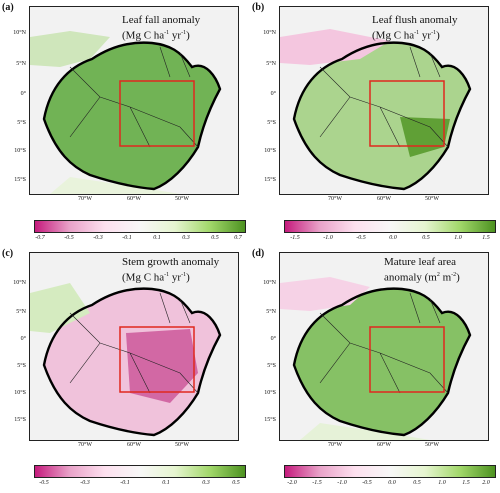 The image size is (500, 493). What do you see at coordinates (415, 20) in the screenshot?
I see `title-line-1: Leaf flush anomaly` at bounding box center [415, 20].